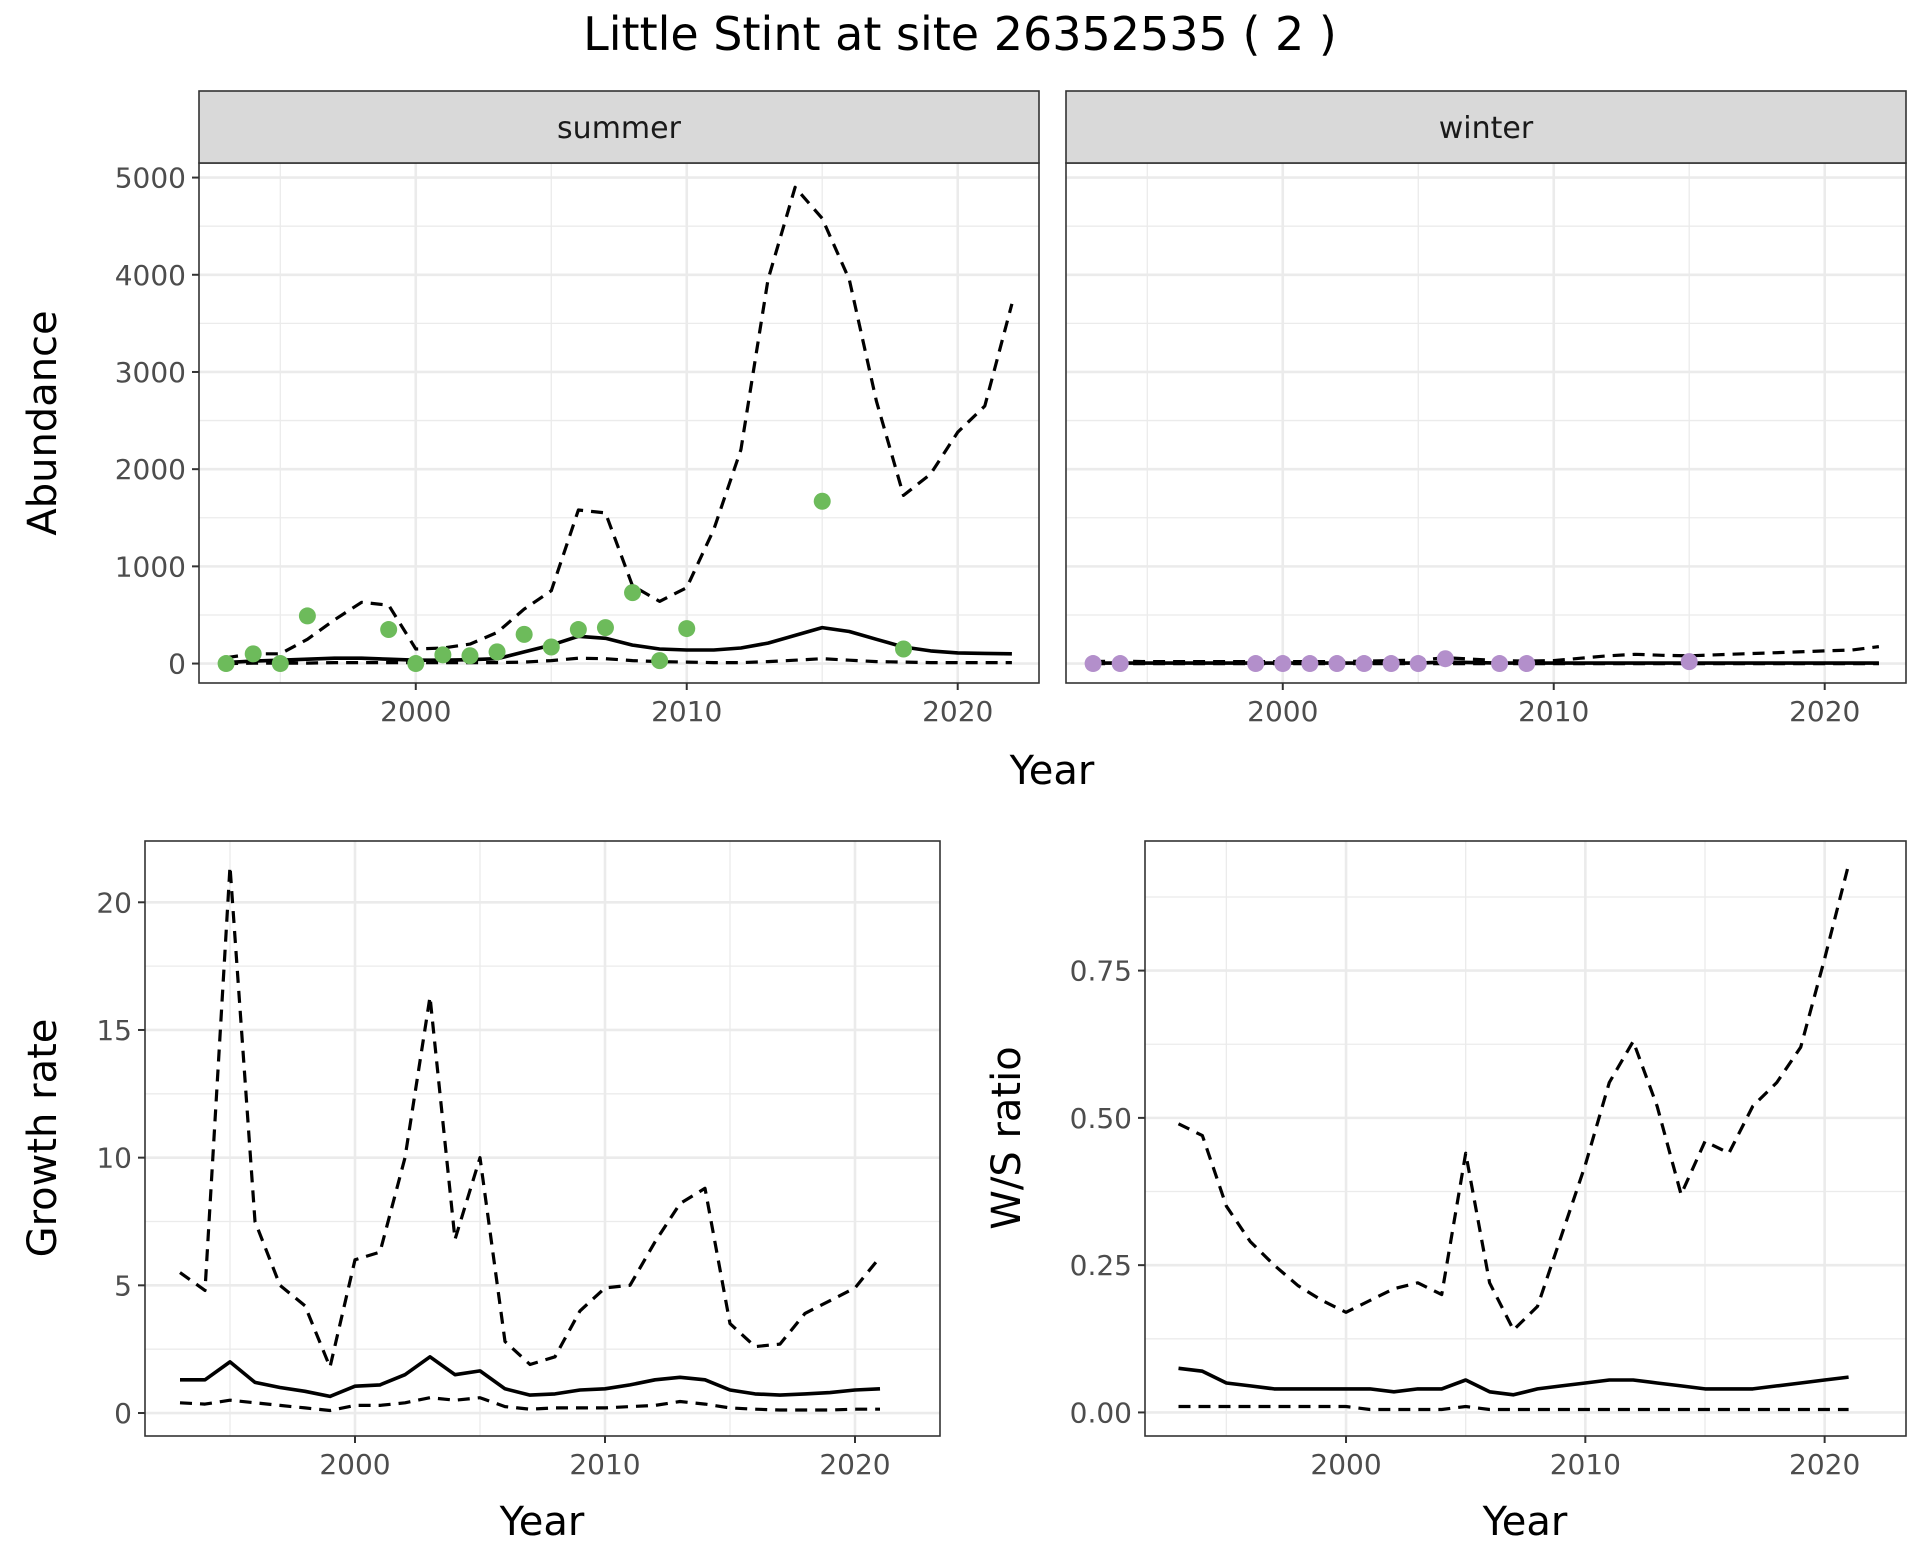  I want to click on winter-x-tick-label: 2000, so click(1282, 711).